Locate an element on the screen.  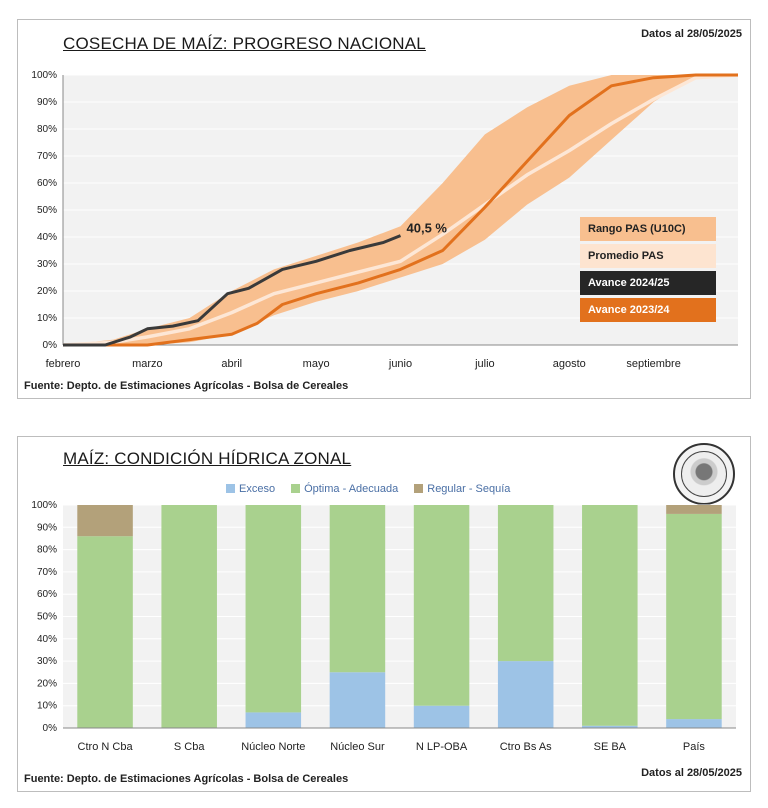
legend-item: Exceso is located at coordinates (250, 489).